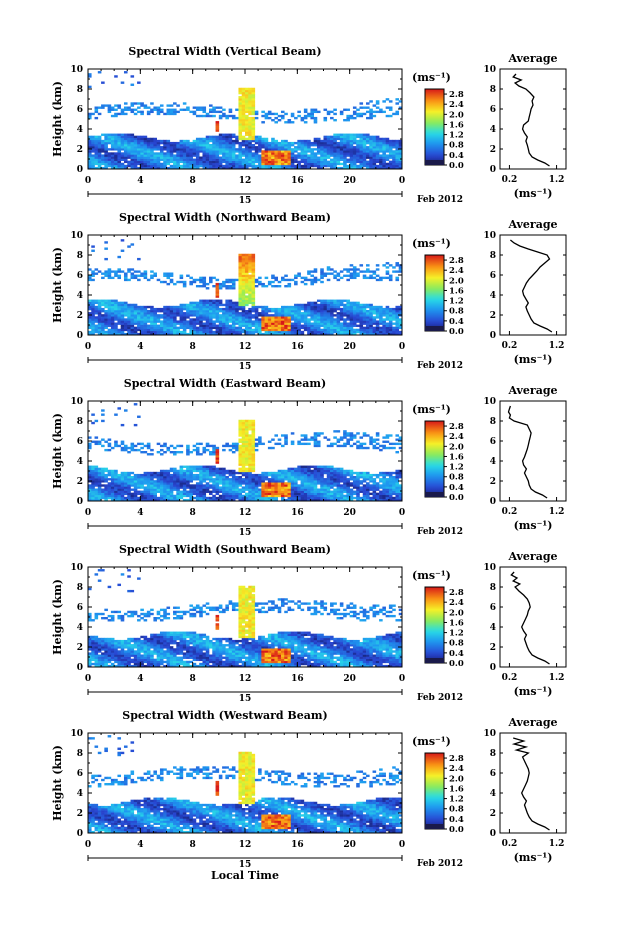 The width and height of the screenshot is (621, 929). What do you see at coordinates (349, 347) in the screenshot?
I see `x-tick-label: 20` at bounding box center [349, 347].